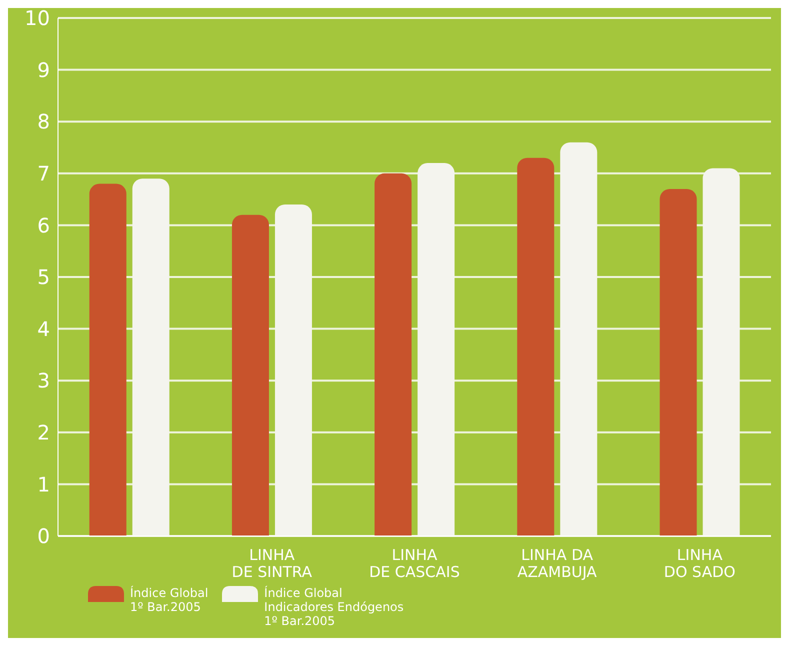 This screenshot has width=789, height=646. What do you see at coordinates (557, 563) in the screenshot?
I see `x-tick-label: LINHA DA AZAMBUJA` at bounding box center [557, 563].